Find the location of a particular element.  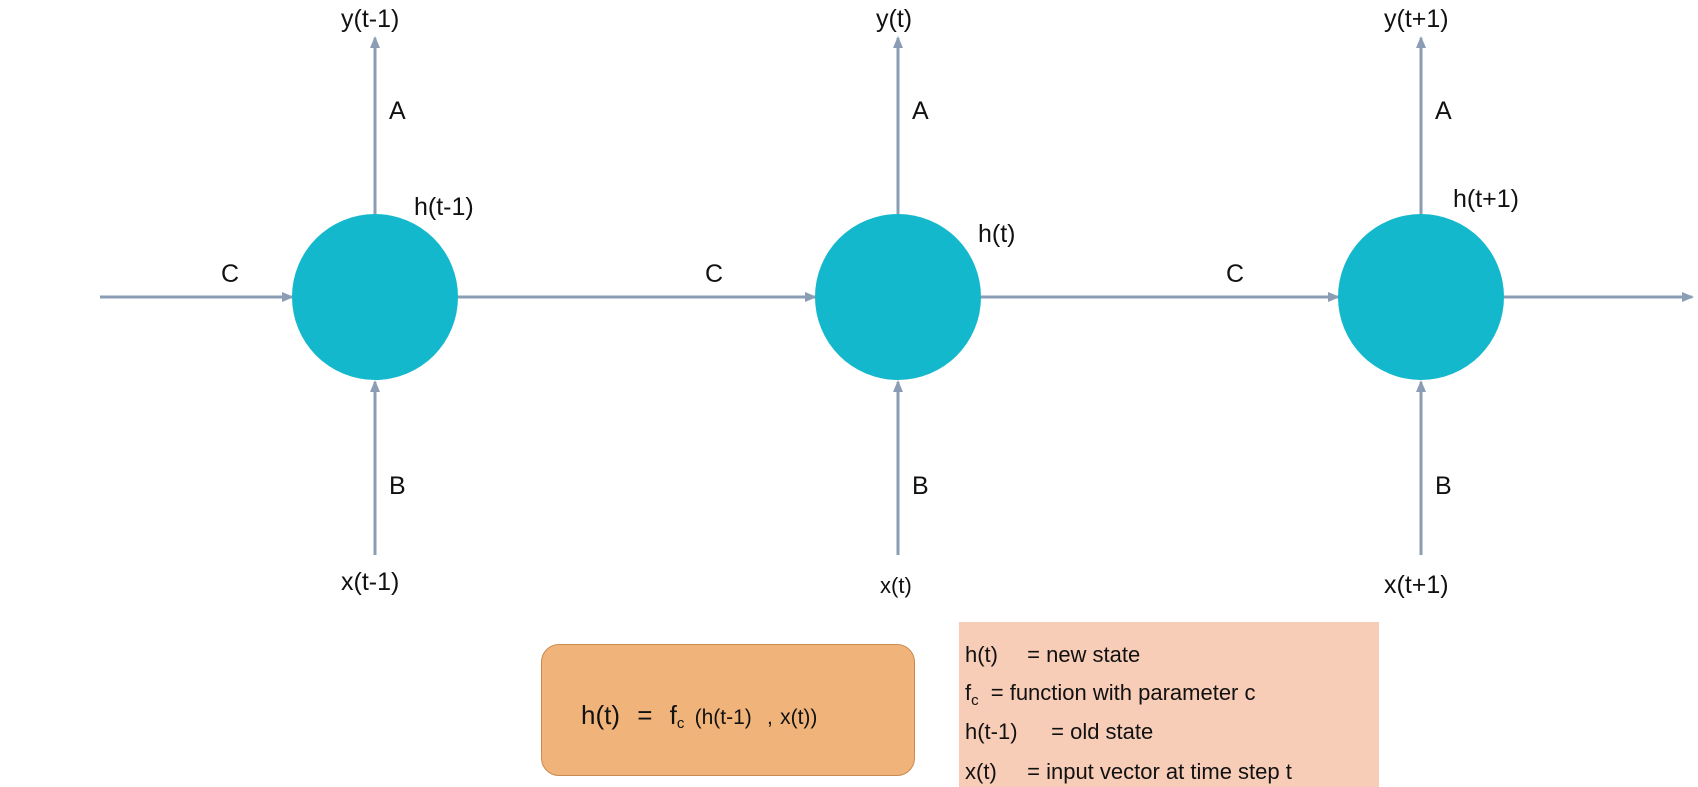

hidden-state-label-3: h(t+1) is located at coordinates (1486, 199).